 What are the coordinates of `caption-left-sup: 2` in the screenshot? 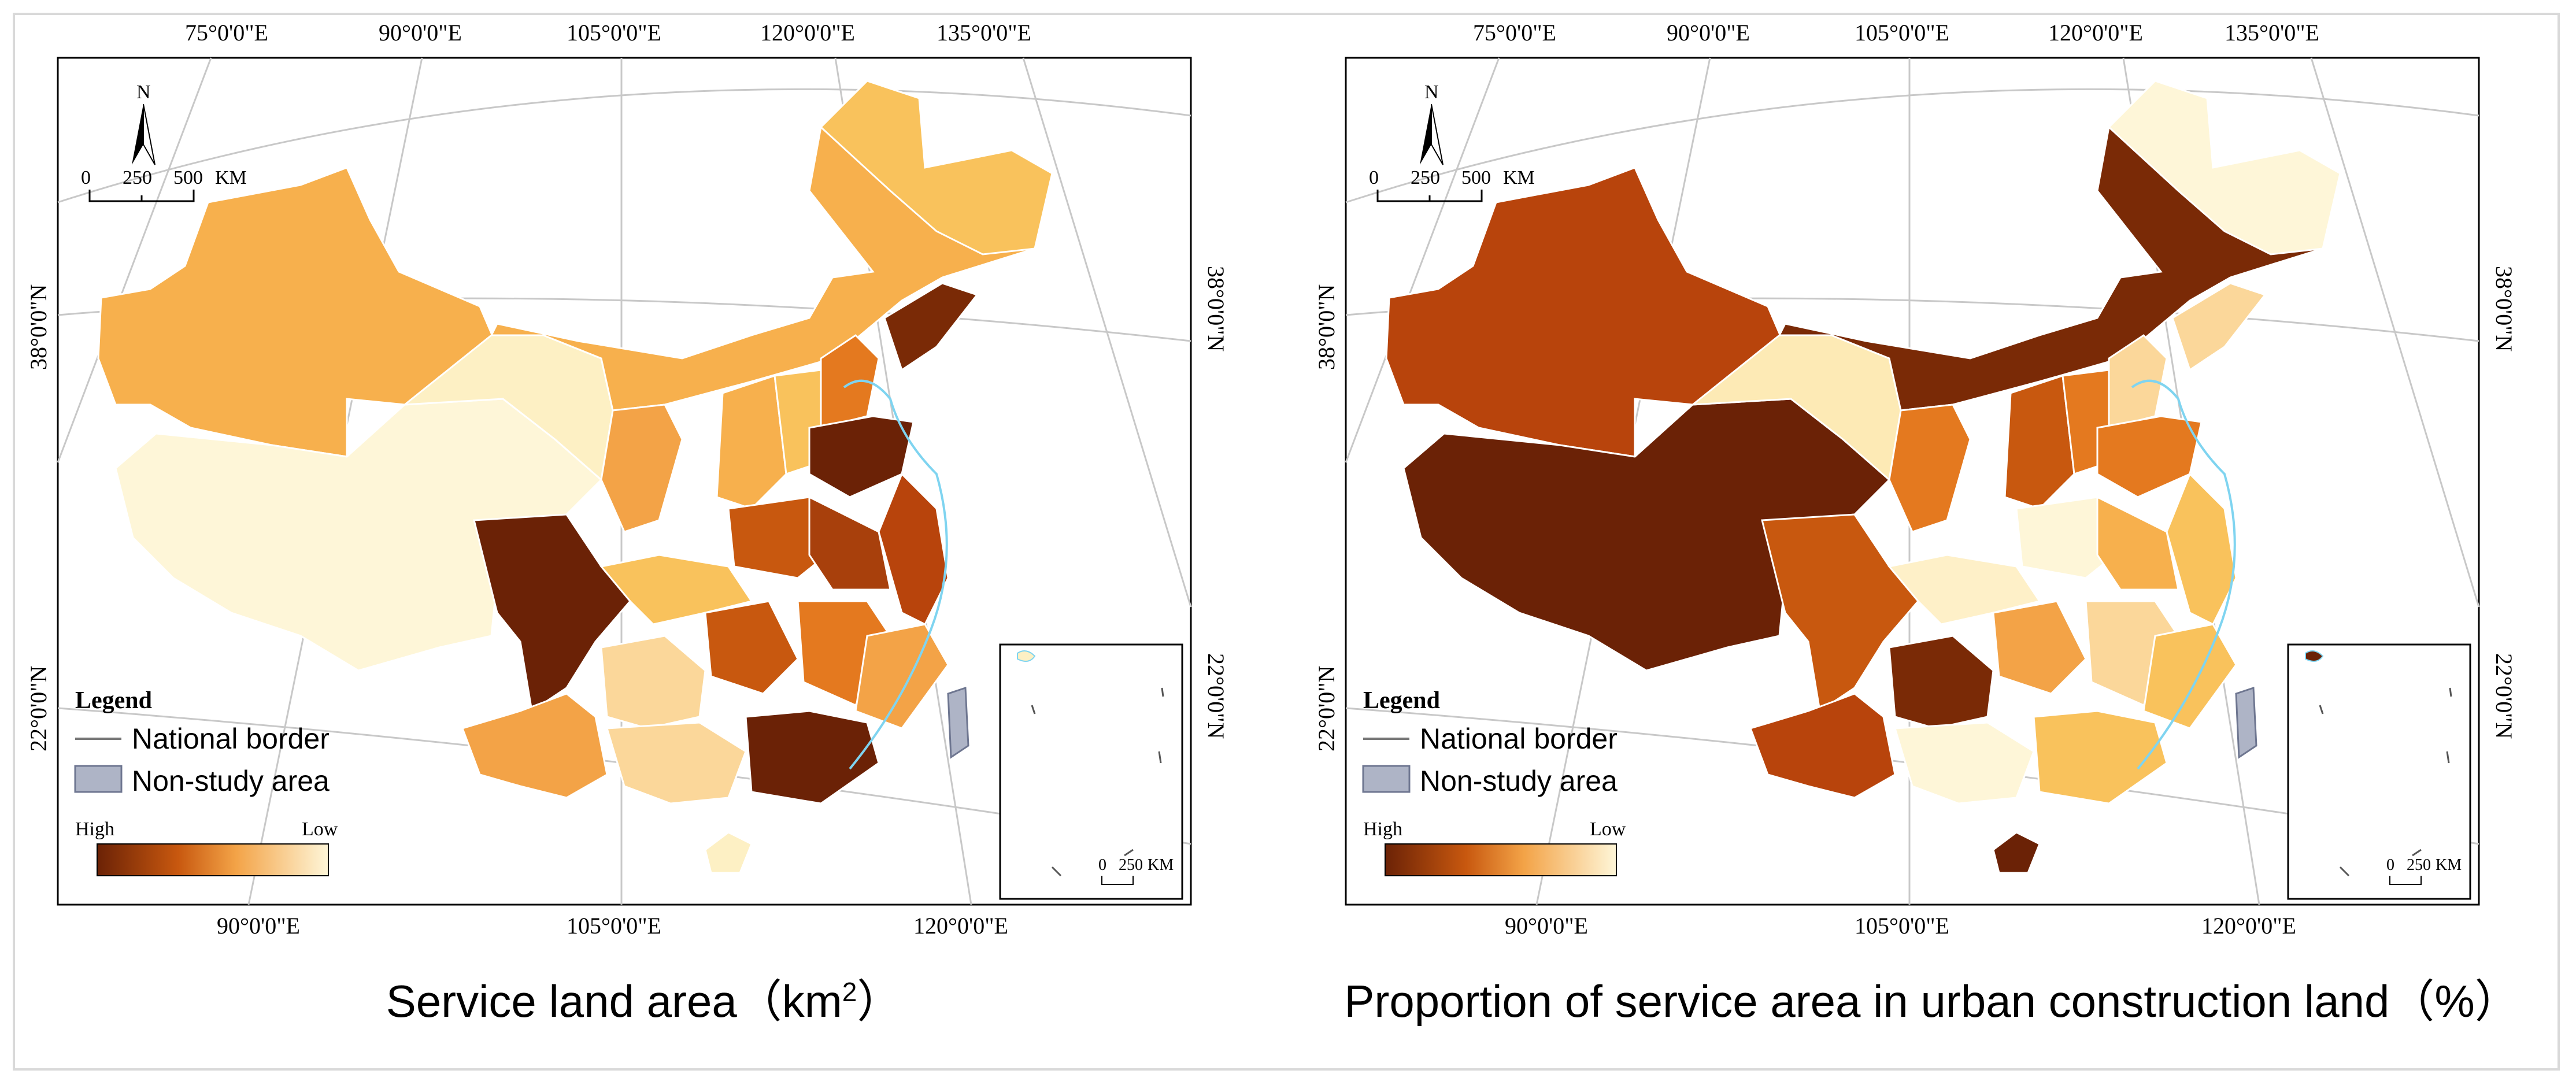 It's located at (849, 992).